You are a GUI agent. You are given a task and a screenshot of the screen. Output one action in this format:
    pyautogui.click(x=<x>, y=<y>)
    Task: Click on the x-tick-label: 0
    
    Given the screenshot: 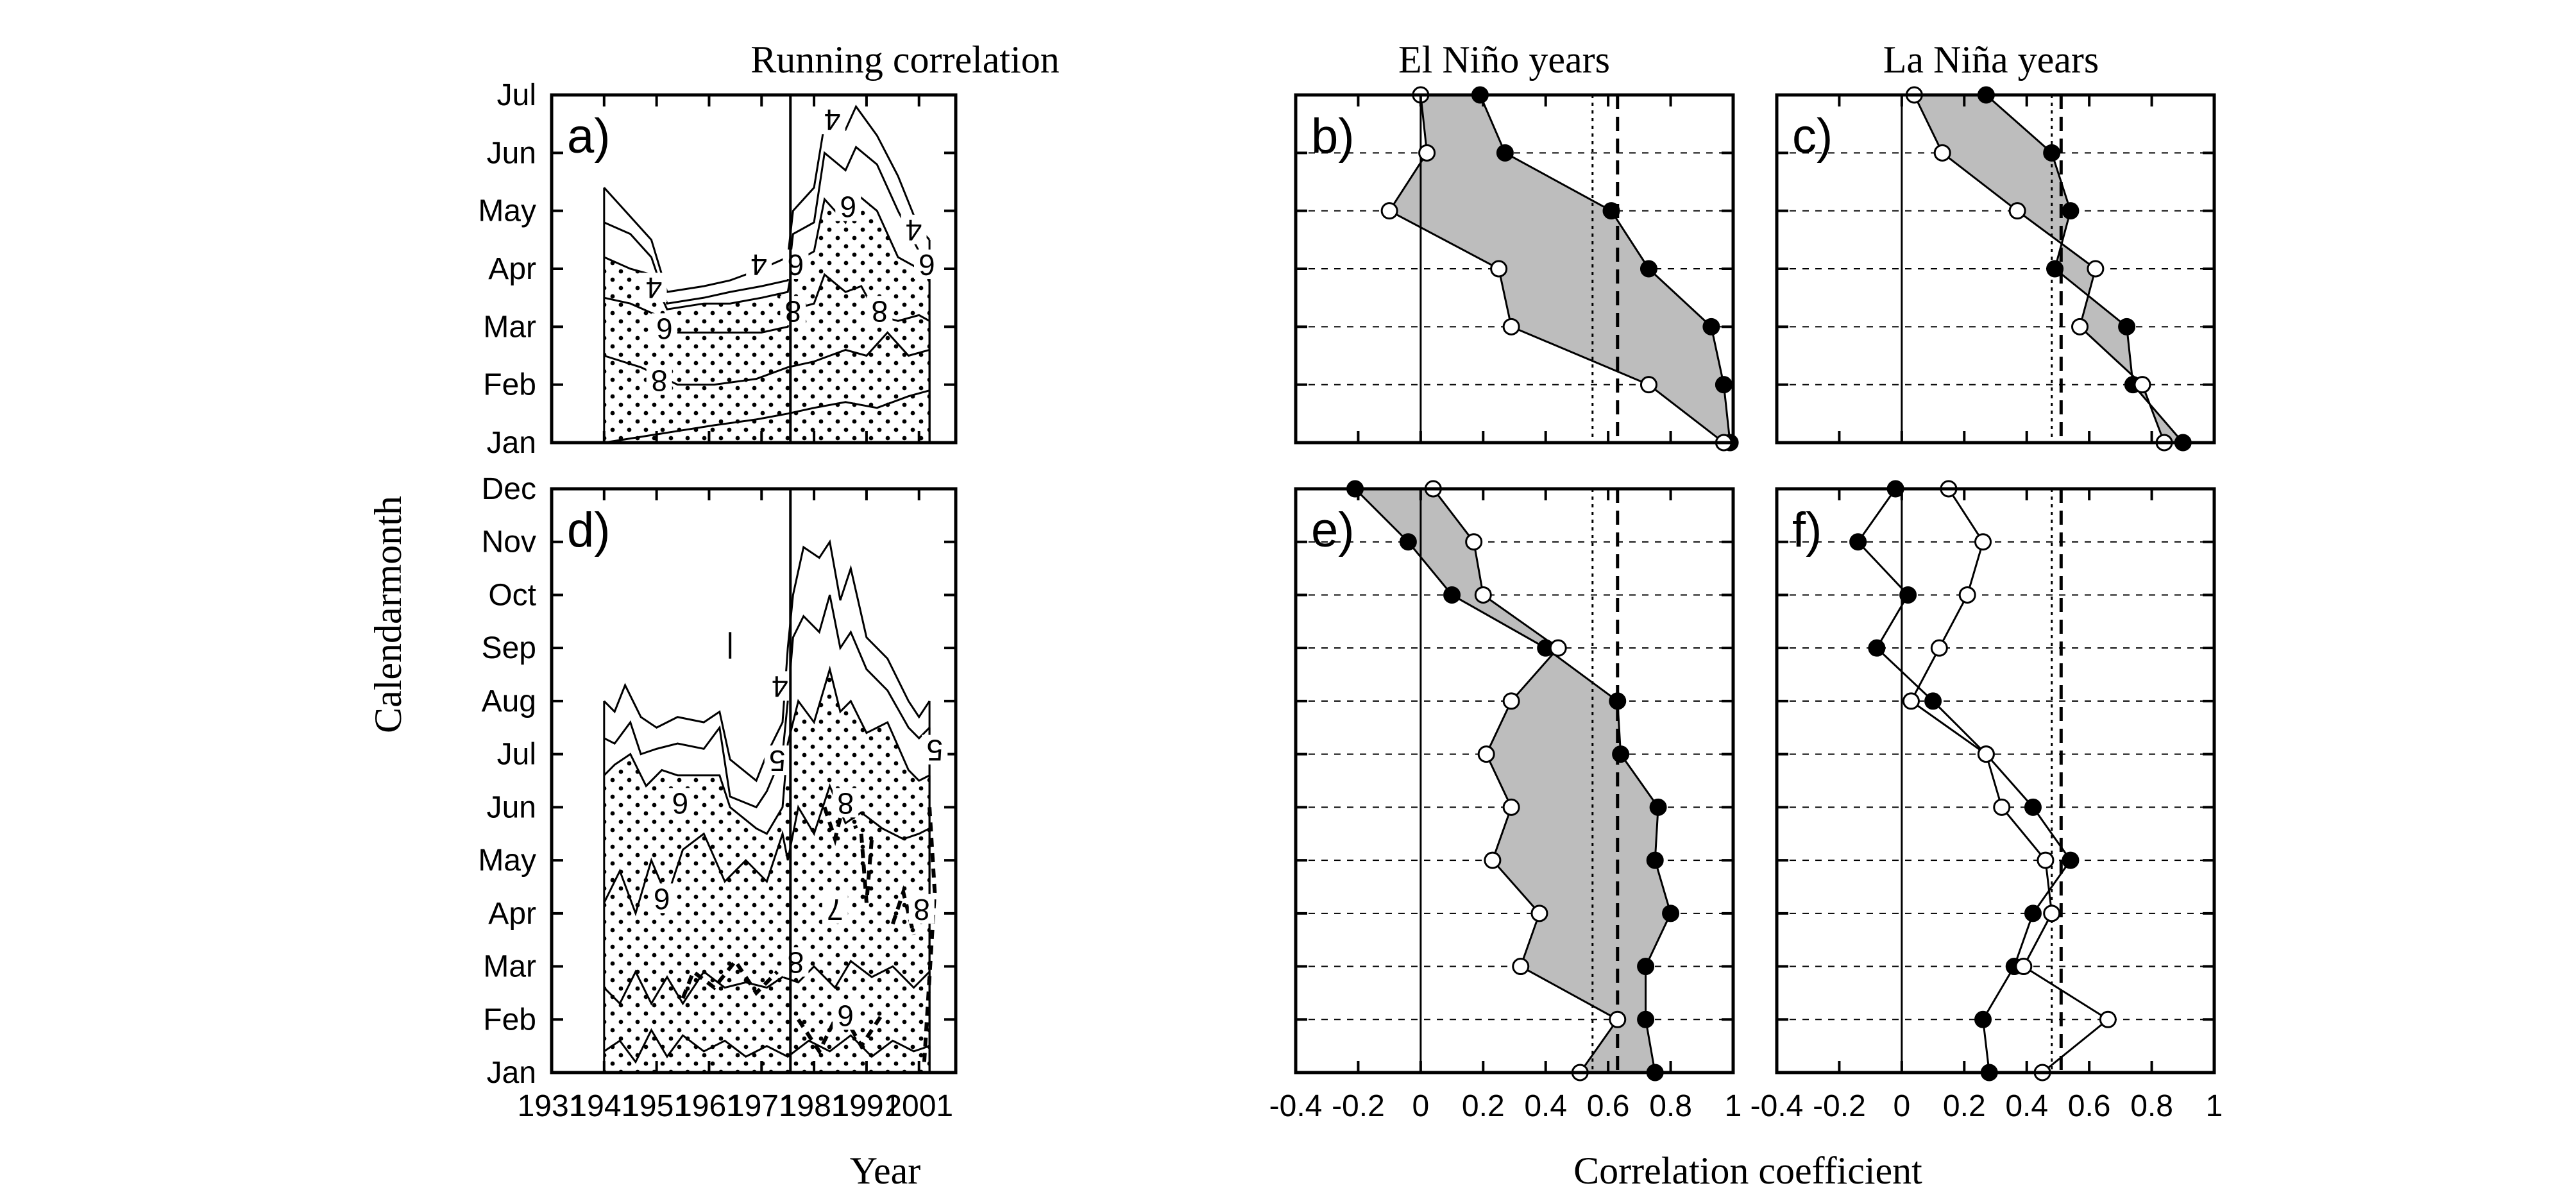 What is the action you would take?
    pyautogui.click(x=1421, y=1106)
    